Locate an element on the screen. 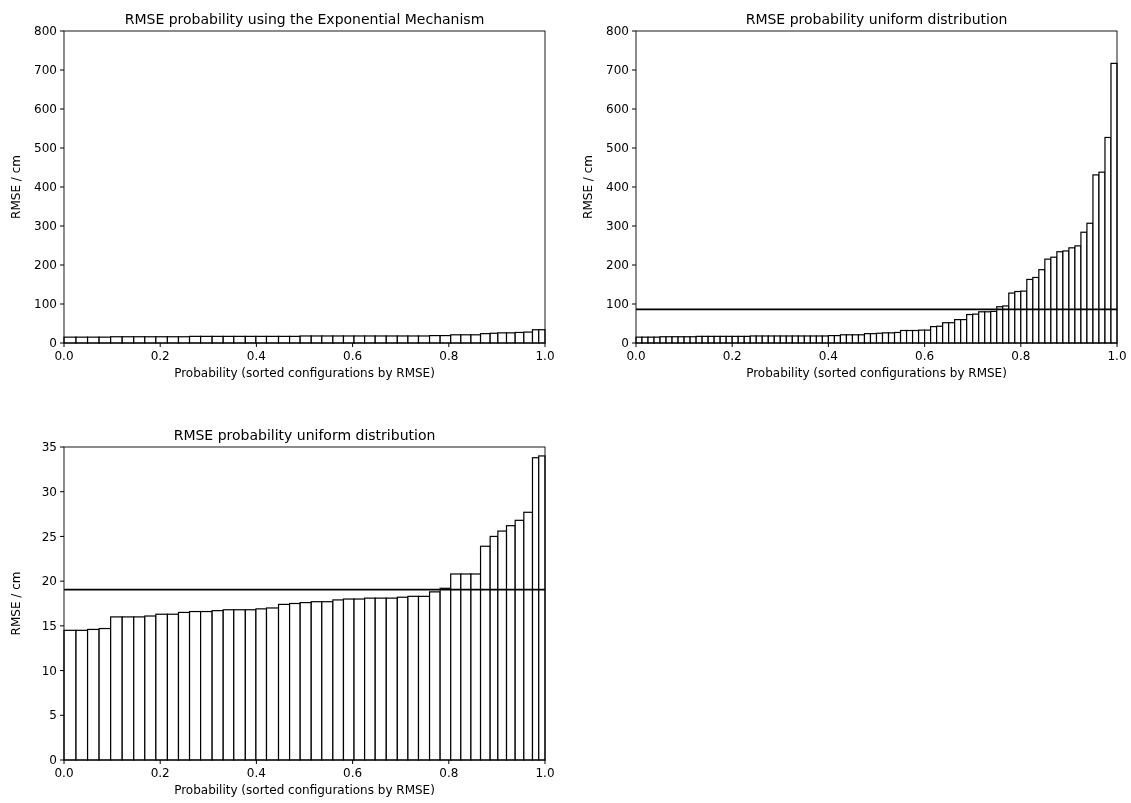 The image size is (1131, 803). chart-title: RMSE probability using the Exponential Mechanism is located at coordinates (304, 19).